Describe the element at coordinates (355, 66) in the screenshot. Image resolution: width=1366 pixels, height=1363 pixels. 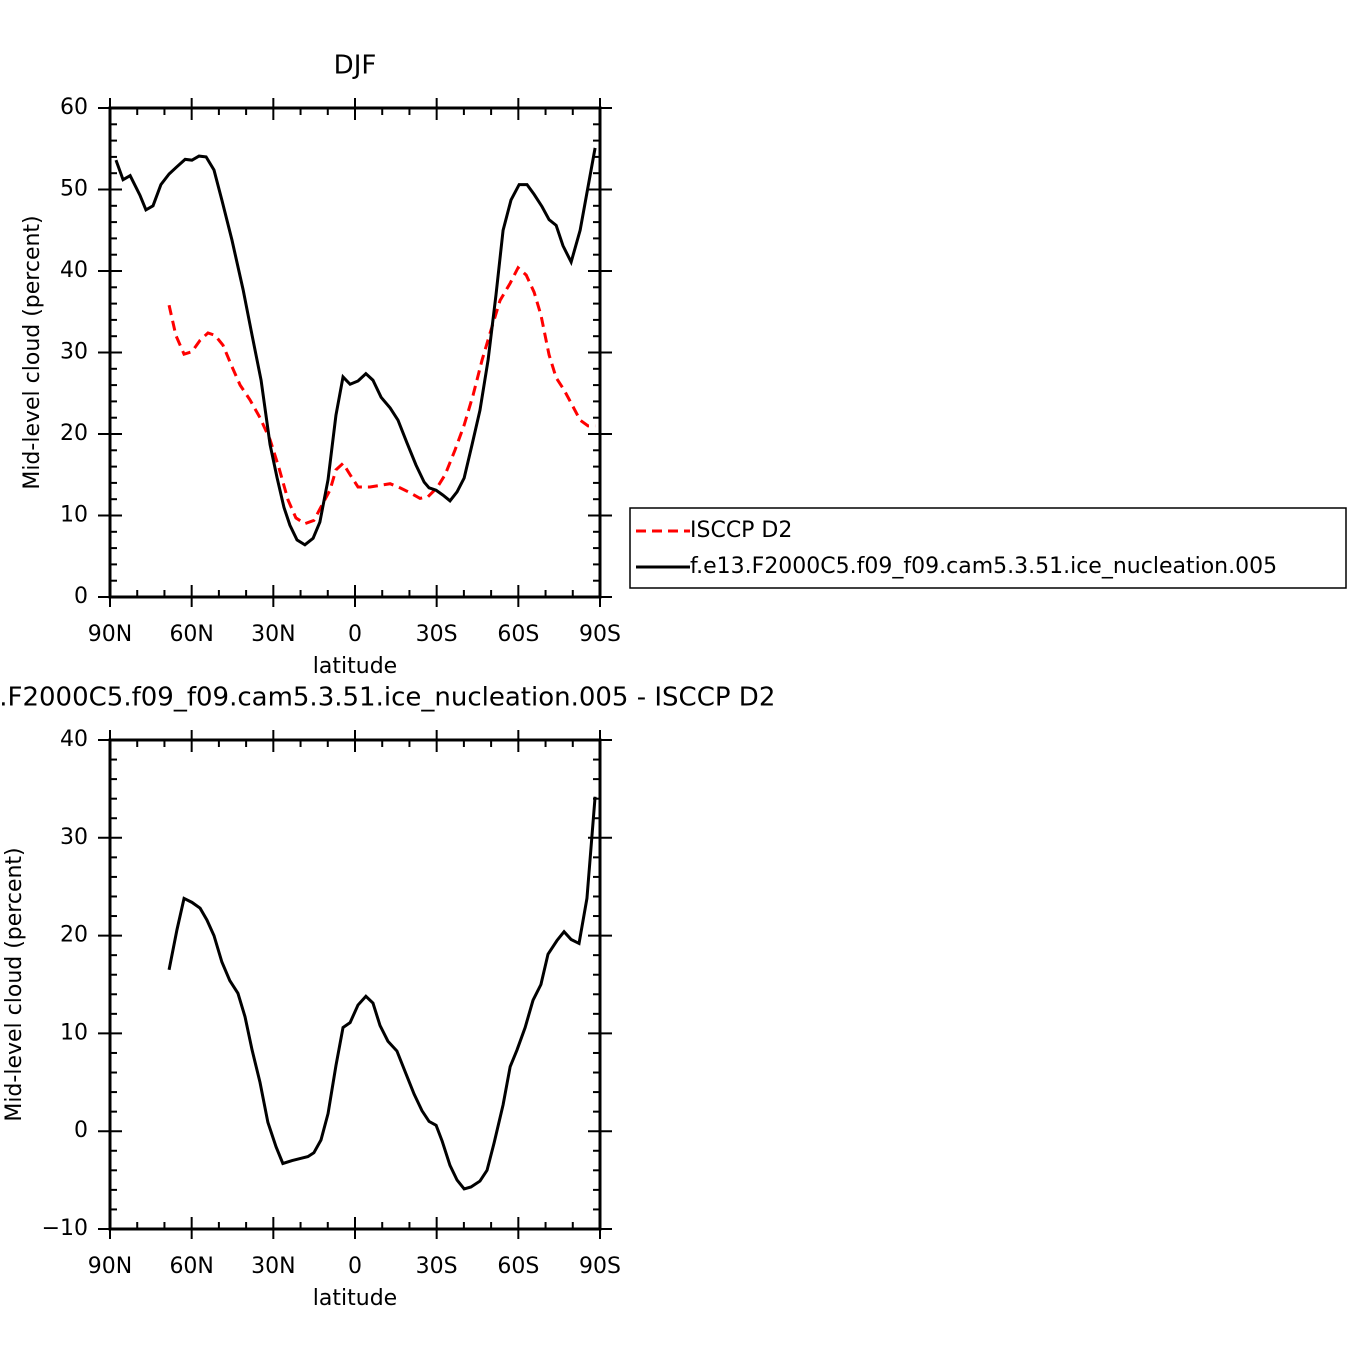
I see `chart-title: DJF` at that location.